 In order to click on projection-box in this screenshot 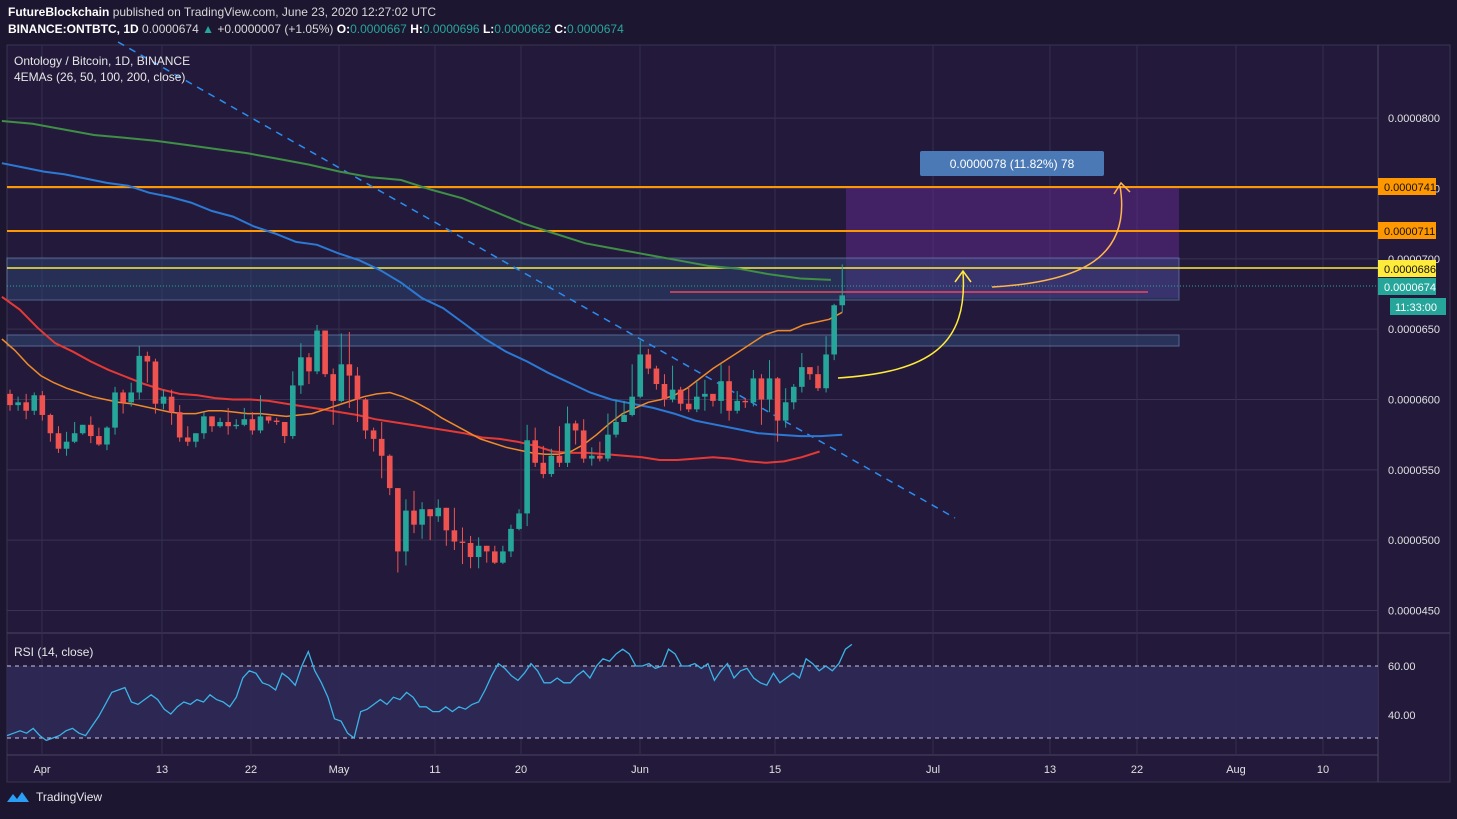, I will do `click(1012, 242)`.